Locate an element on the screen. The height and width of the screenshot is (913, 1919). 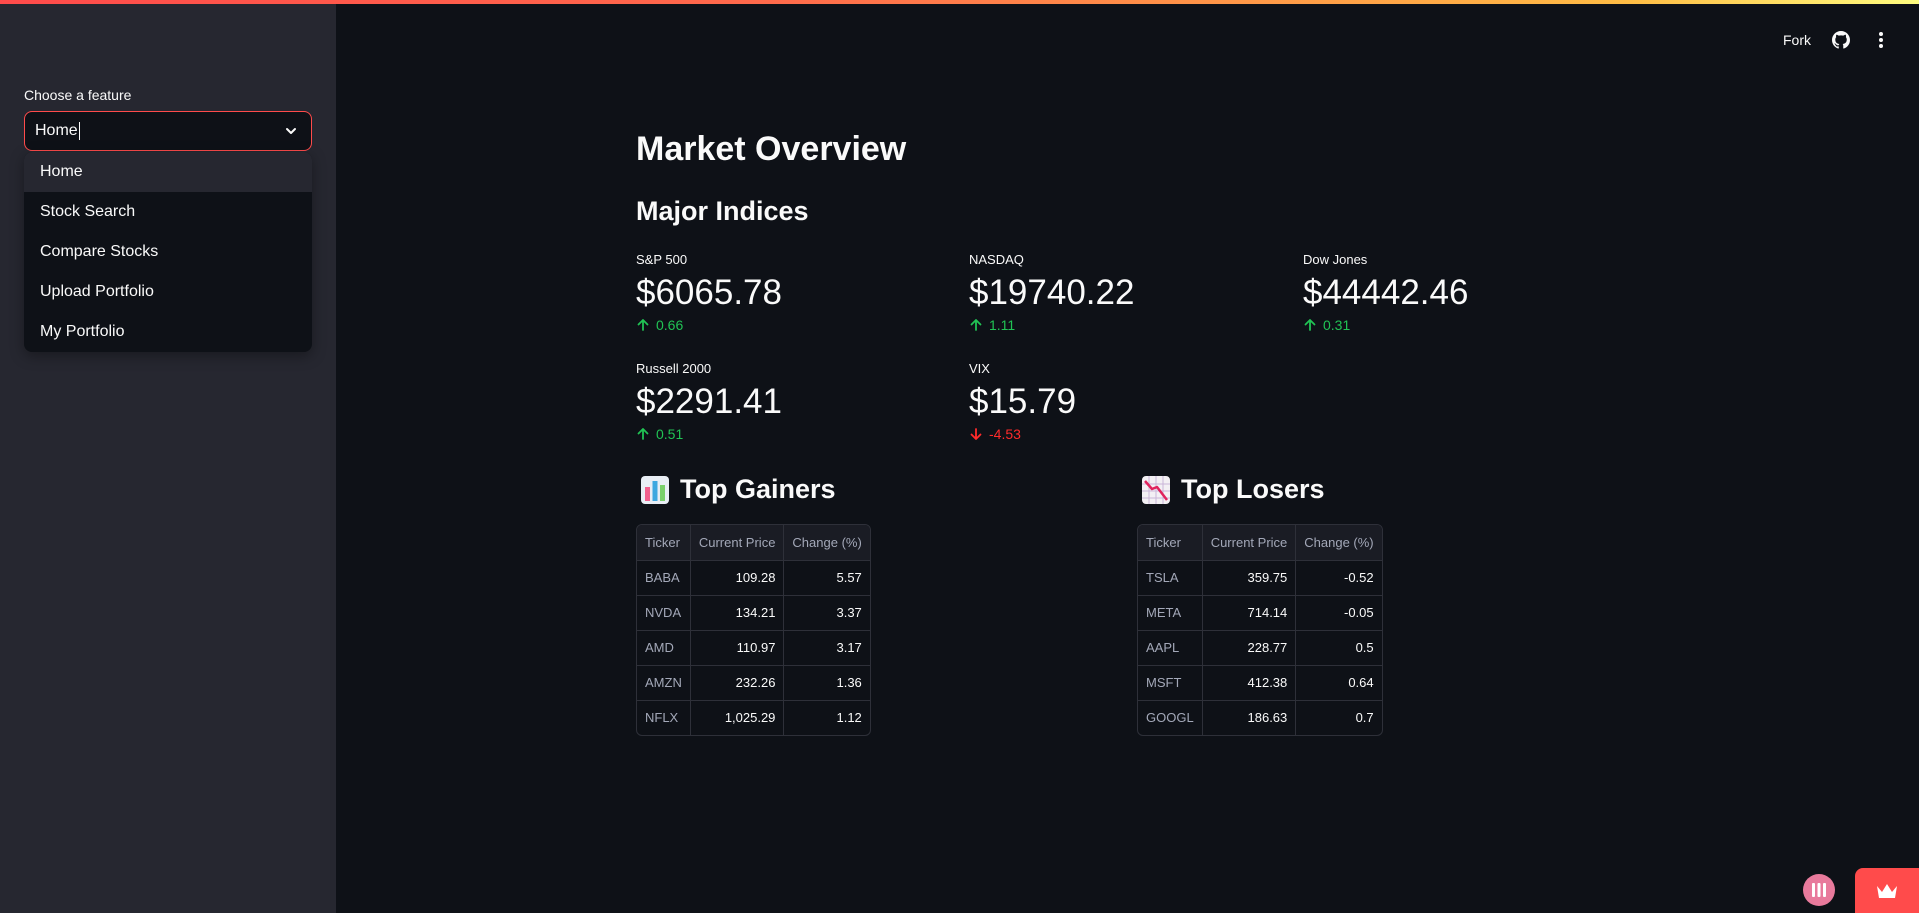
page-title: Market Overview is located at coordinates (771, 149).